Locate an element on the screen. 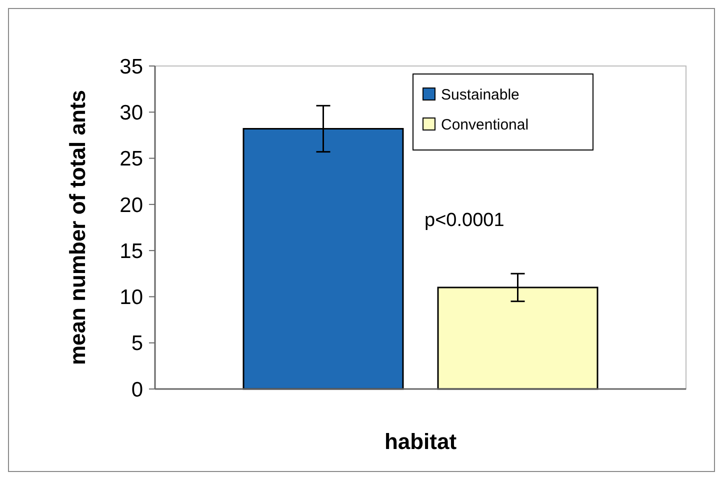  y-axis-title: mean number of total ants is located at coordinates (77, 228).